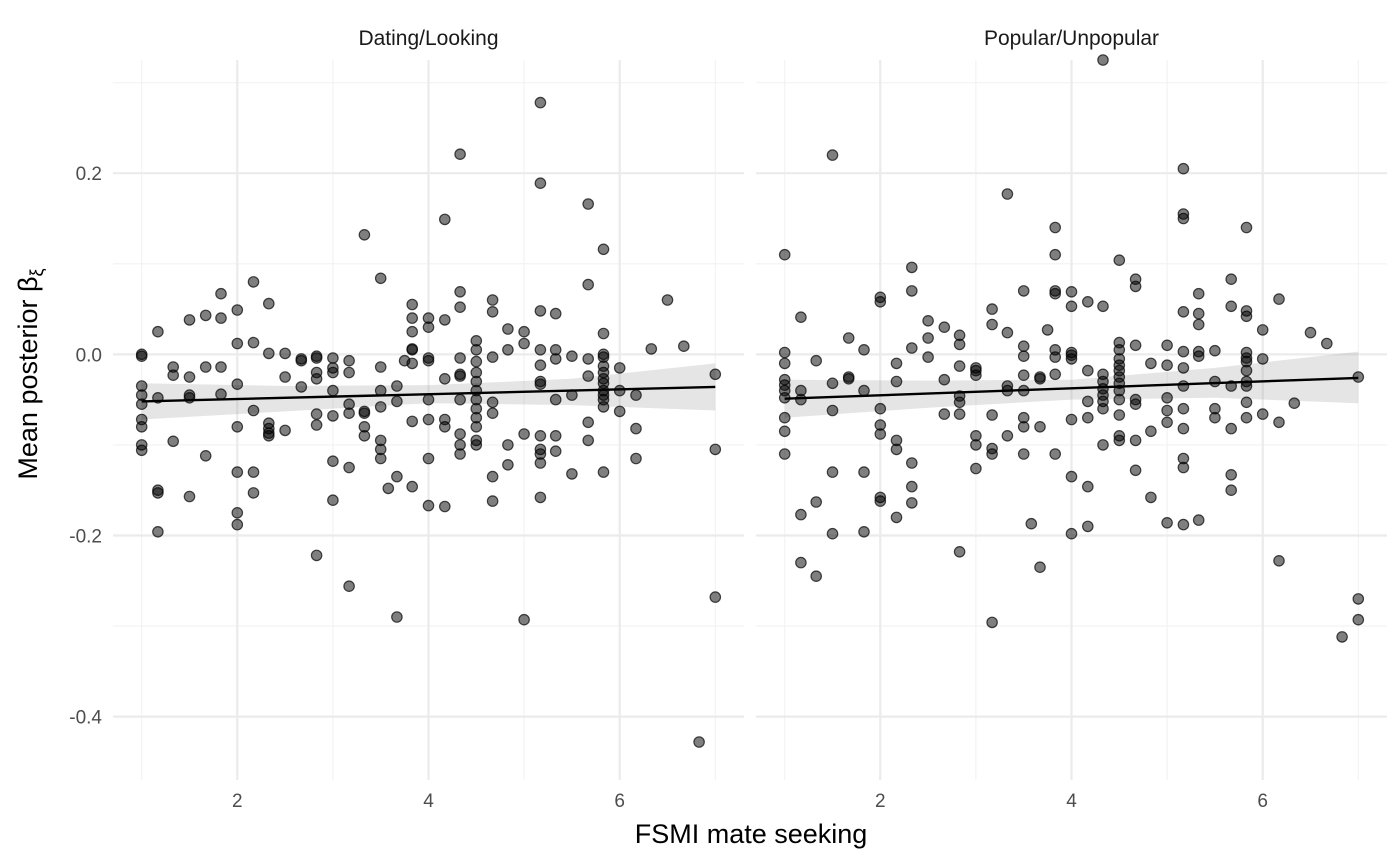 Image resolution: width=1400 pixels, height=865 pixels. What do you see at coordinates (85, 718) in the screenshot?
I see `y-tick-label: -0.4` at bounding box center [85, 718].